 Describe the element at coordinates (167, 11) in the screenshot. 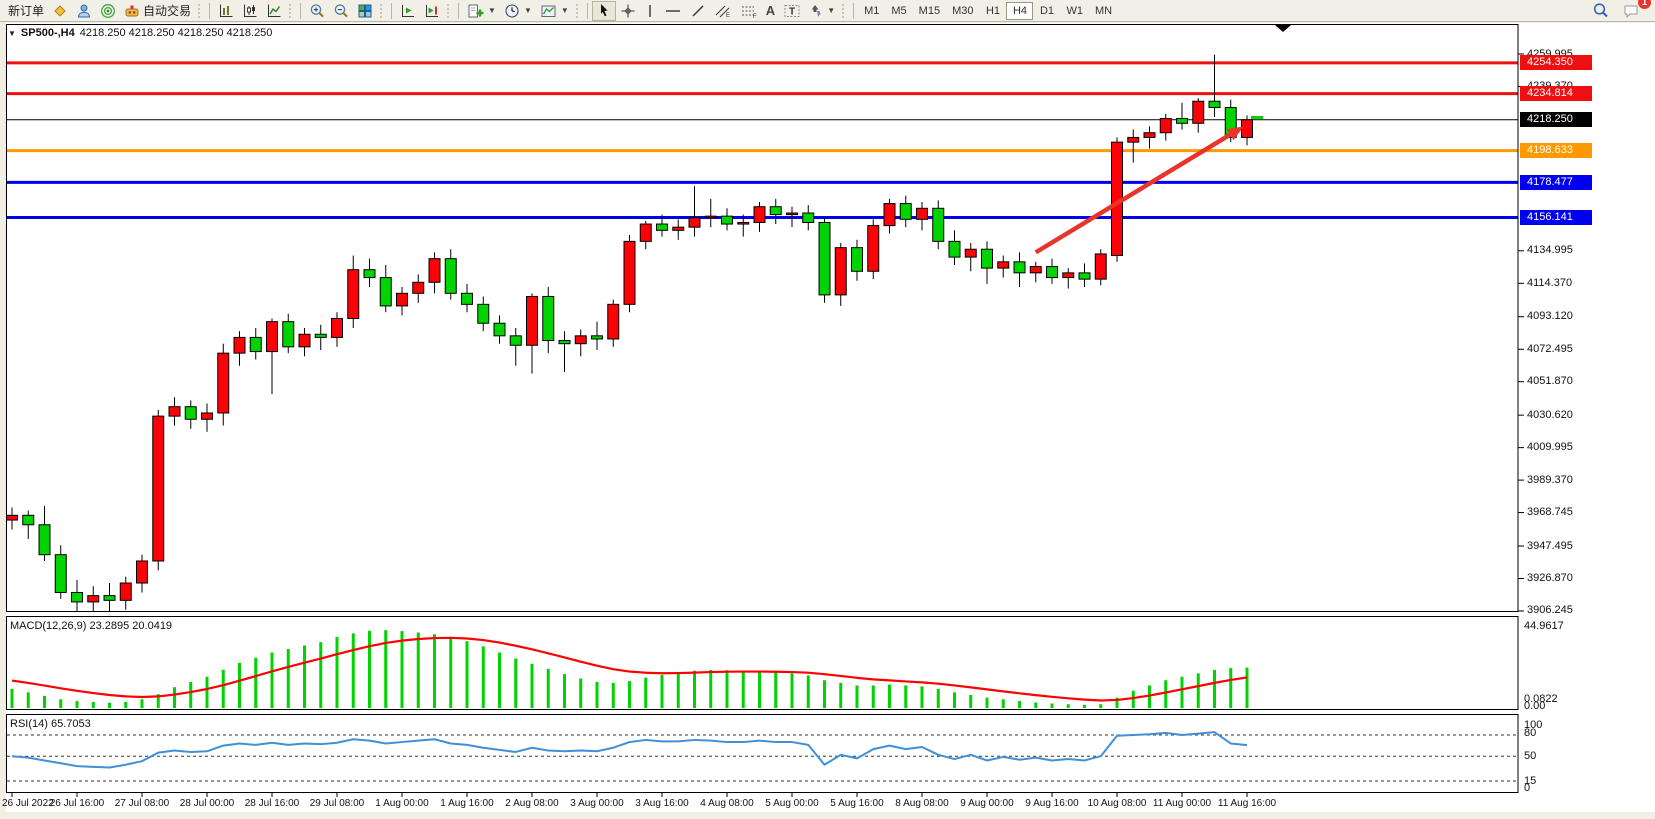

I see `auto-trading-label: 自动交易` at that location.